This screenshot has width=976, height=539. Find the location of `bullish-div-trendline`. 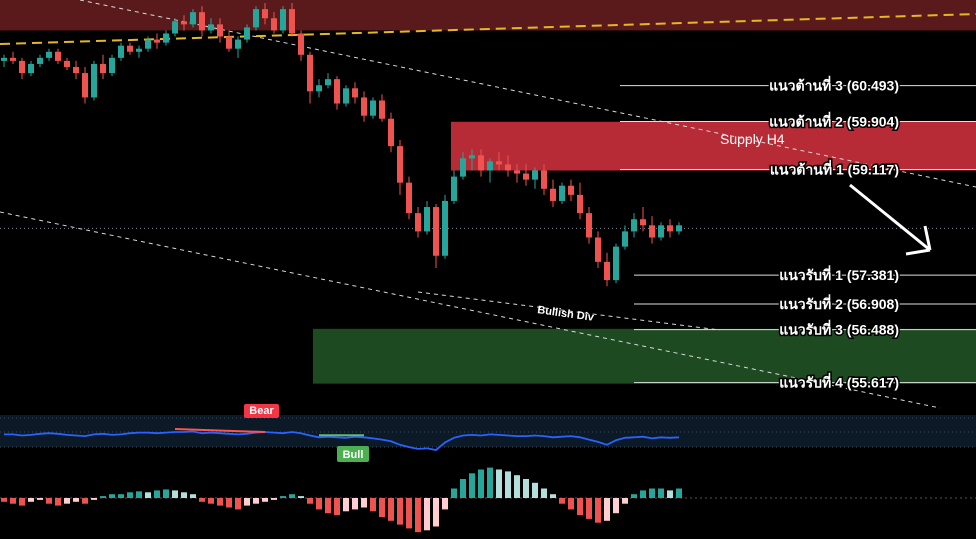

bullish-div-trendline is located at coordinates (569, 311).